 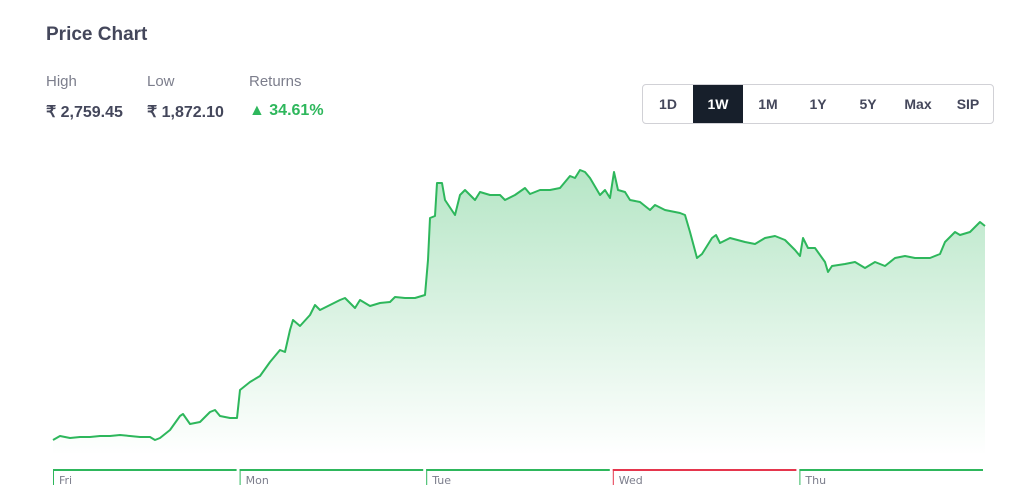 What do you see at coordinates (275, 81) in the screenshot?
I see `returns-label: Returns` at bounding box center [275, 81].